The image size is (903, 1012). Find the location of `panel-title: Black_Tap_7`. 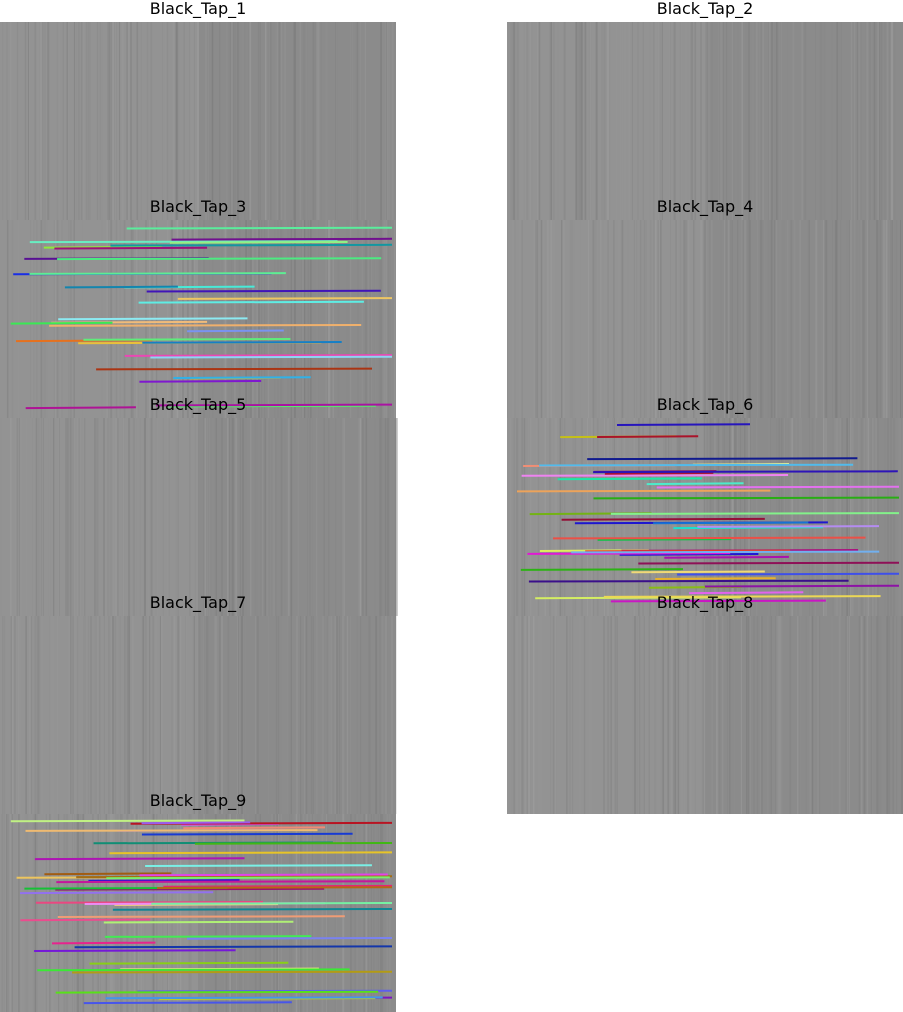

panel-title: Black_Tap_7 is located at coordinates (198, 603).